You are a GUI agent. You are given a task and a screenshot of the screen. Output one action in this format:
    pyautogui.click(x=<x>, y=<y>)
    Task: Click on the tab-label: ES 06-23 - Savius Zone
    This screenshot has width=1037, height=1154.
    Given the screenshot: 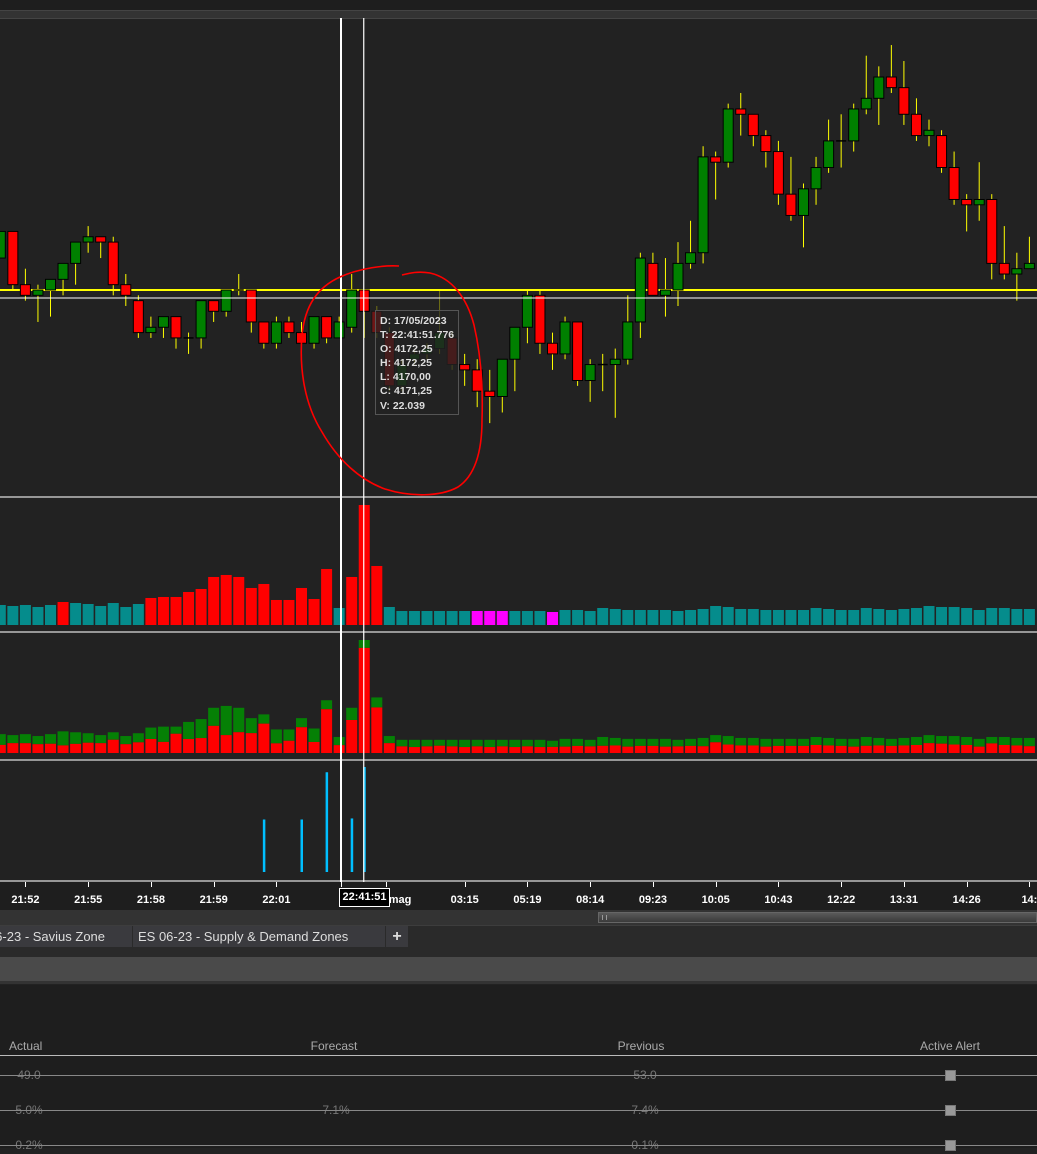 What is the action you would take?
    pyautogui.click(x=53, y=936)
    